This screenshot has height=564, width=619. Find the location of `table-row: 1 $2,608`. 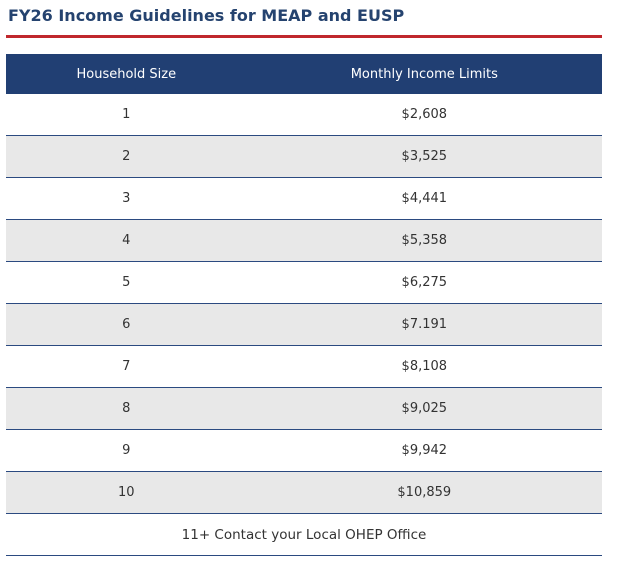

table-row: 1 $2,608 is located at coordinates (304, 115).